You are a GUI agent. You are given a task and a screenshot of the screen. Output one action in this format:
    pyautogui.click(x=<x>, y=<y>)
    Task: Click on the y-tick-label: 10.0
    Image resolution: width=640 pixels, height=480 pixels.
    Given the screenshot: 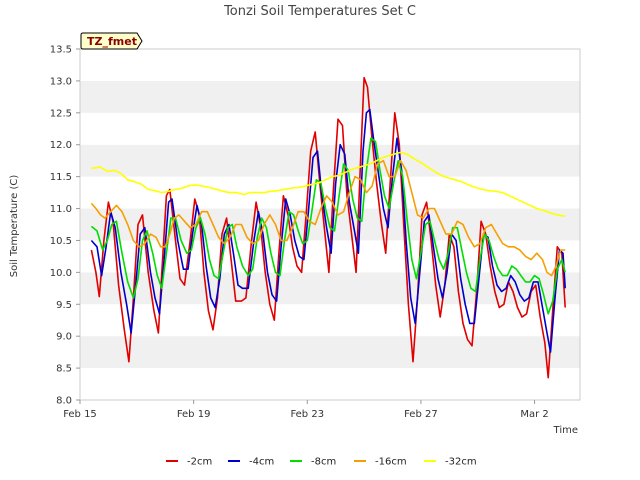 What is the action you would take?
    pyautogui.click(x=61, y=273)
    